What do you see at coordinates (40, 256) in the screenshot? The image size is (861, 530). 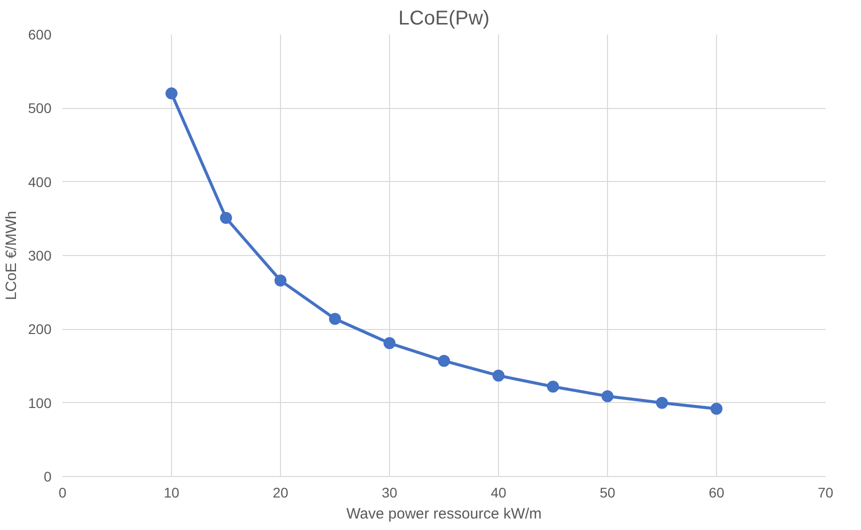 I see `y-tick-label: 300` at bounding box center [40, 256].